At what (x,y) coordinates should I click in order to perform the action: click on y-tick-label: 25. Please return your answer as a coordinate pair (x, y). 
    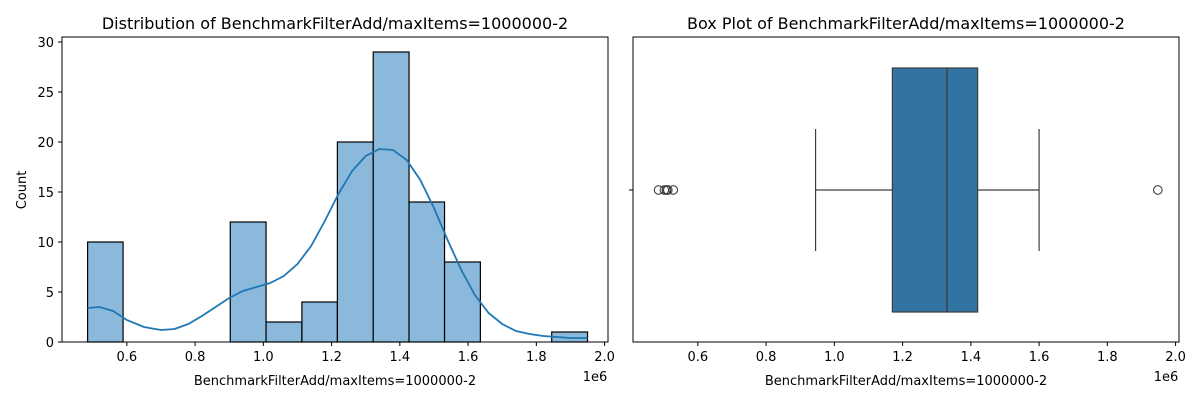
    Looking at the image, I should click on (45, 93).